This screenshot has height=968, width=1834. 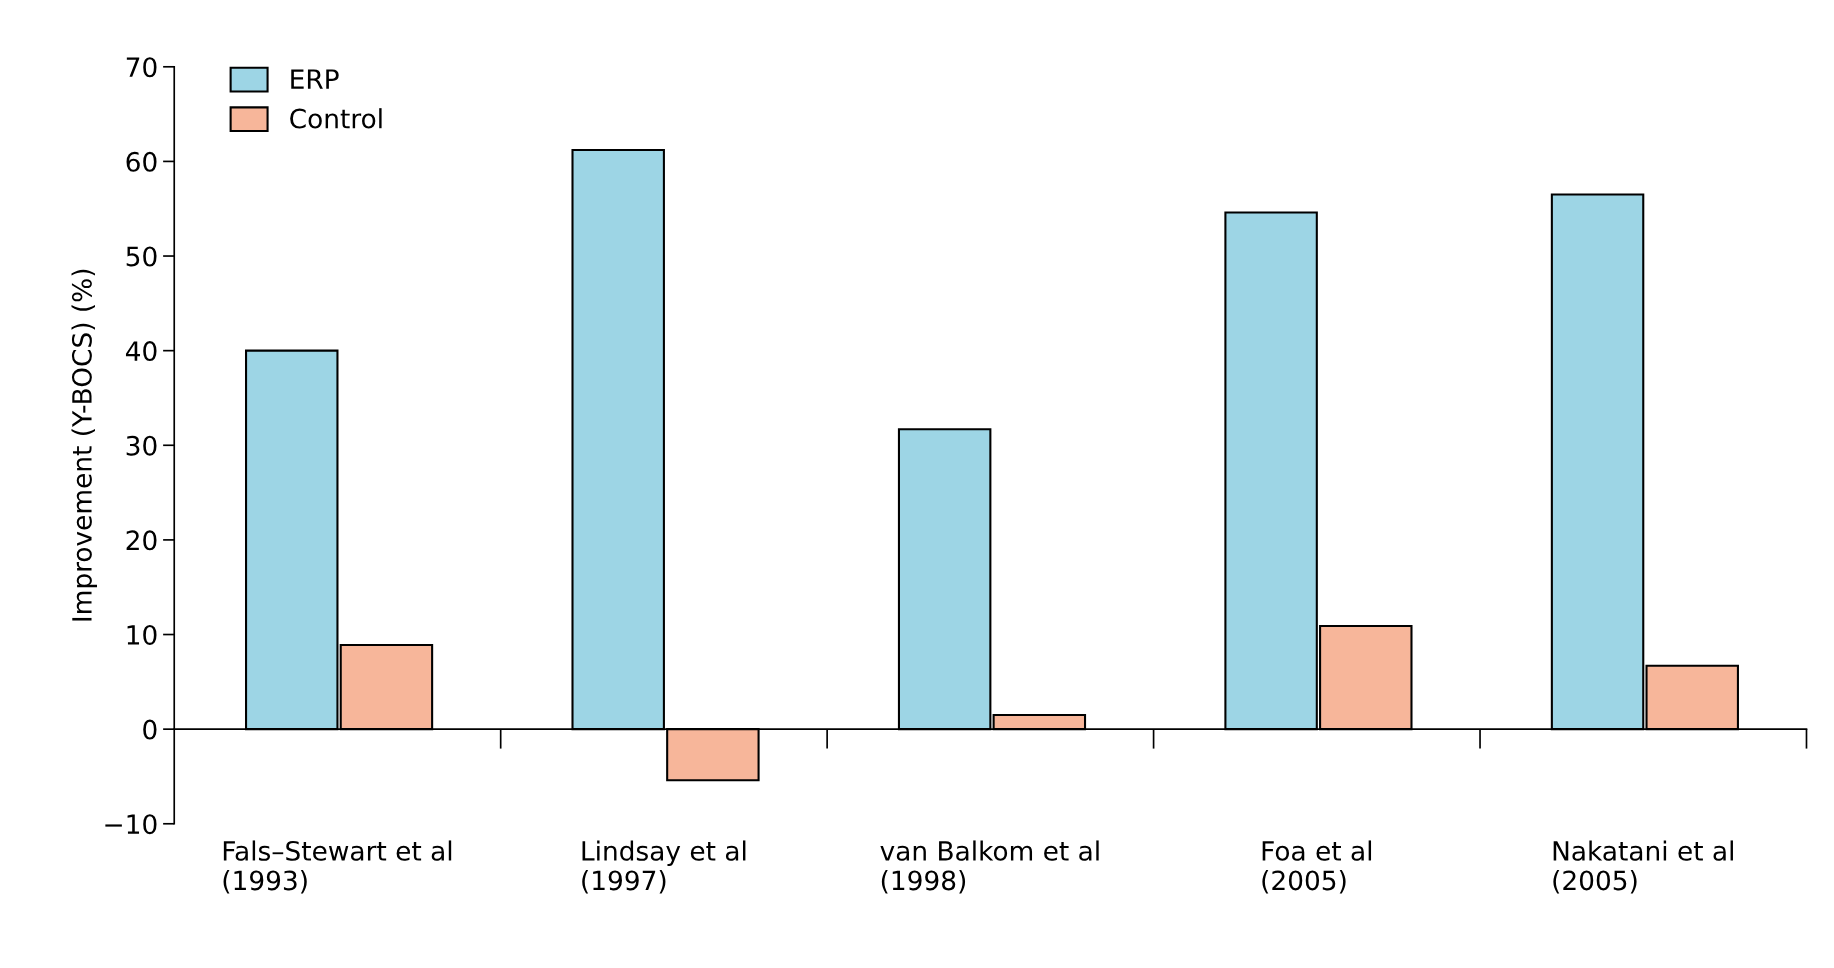 What do you see at coordinates (141, 67) in the screenshot?
I see `y-tick-label: 70` at bounding box center [141, 67].